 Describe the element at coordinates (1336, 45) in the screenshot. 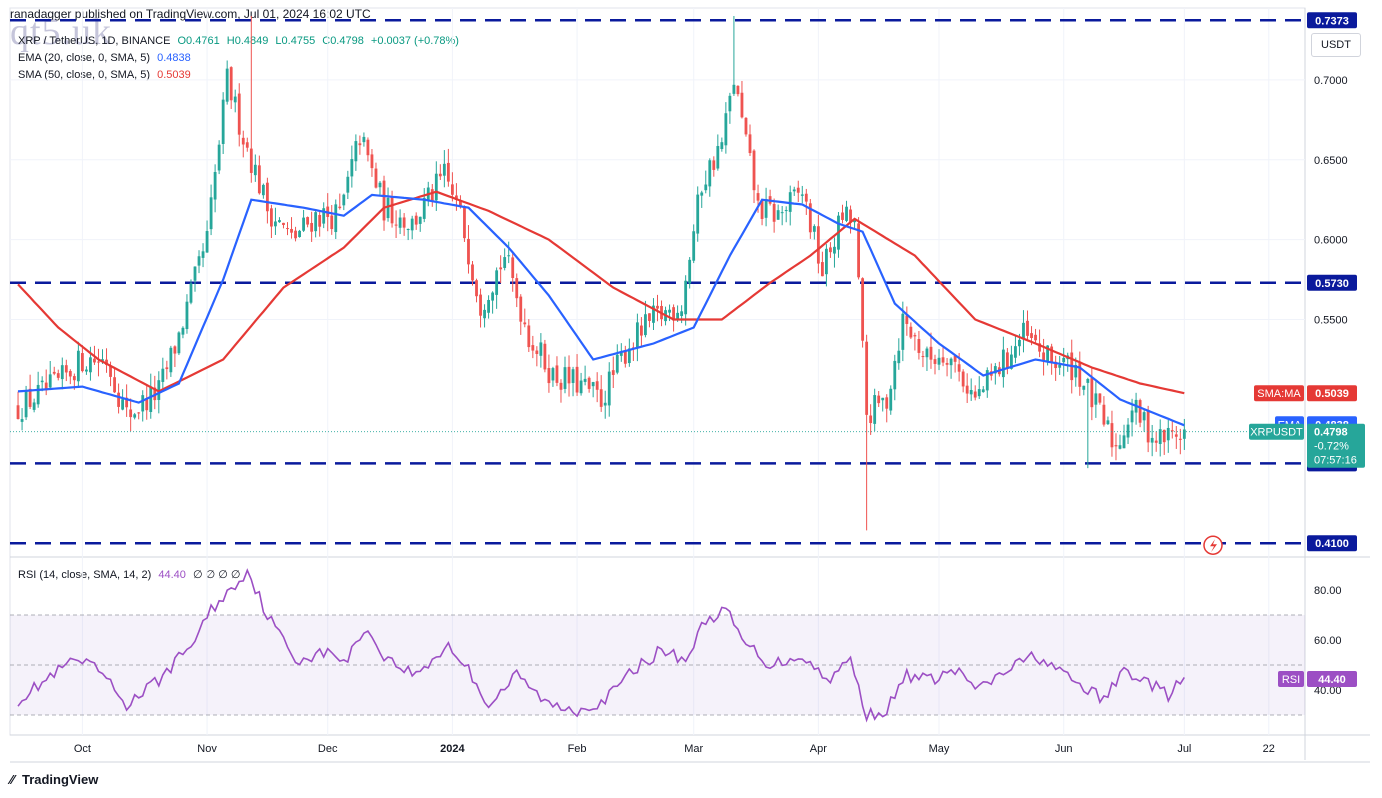

I see `currency-button: USDT` at that location.